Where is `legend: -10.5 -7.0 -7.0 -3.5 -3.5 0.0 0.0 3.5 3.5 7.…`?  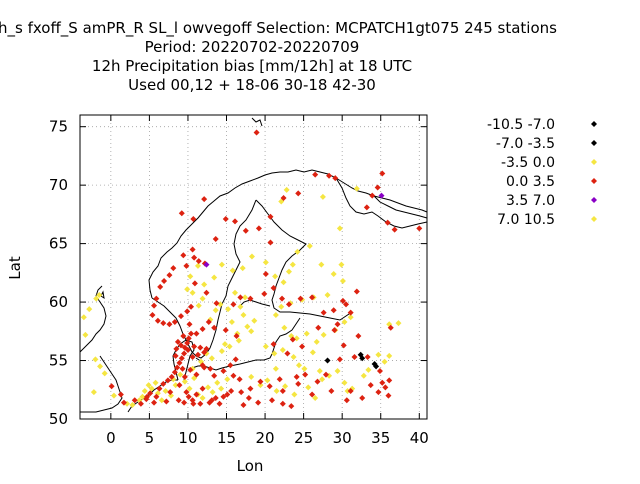
legend: -10.5 -7.0 -7.0 -3.5 -3.5 0.0 0.0 3.5 3.5 7.… is located at coordinates (542, 172).